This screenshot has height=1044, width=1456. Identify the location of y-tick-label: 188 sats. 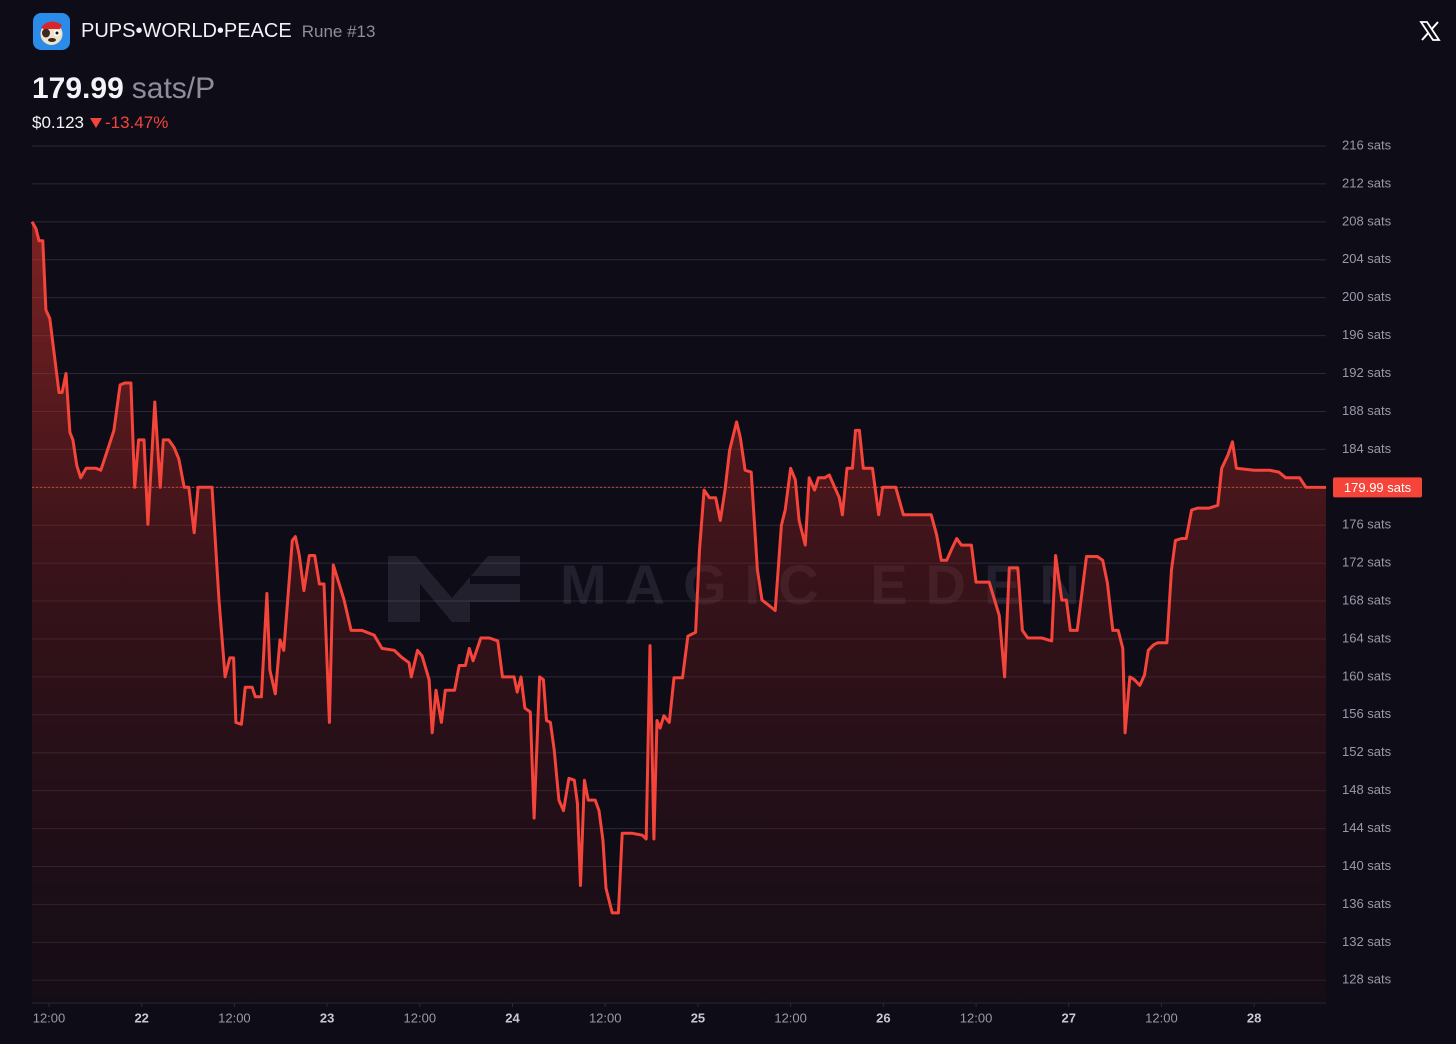
(1367, 410).